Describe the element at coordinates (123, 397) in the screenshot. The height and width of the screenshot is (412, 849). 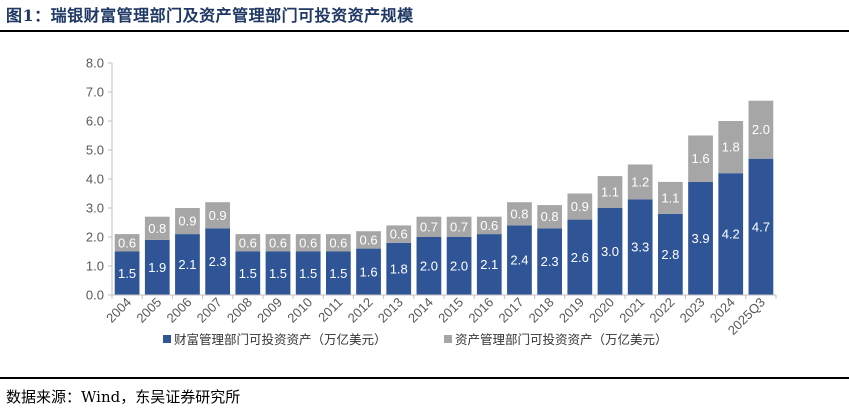
I see `source-note: 数据来源：Wind，东吴证券研究所` at that location.